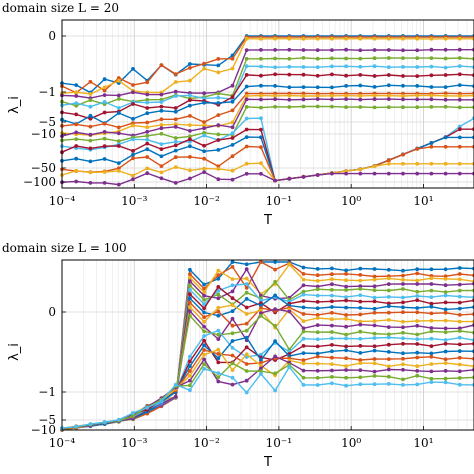 The image size is (474, 474). What do you see at coordinates (47, 92) in the screenshot?
I see `y-tick-label: −1` at bounding box center [47, 92].